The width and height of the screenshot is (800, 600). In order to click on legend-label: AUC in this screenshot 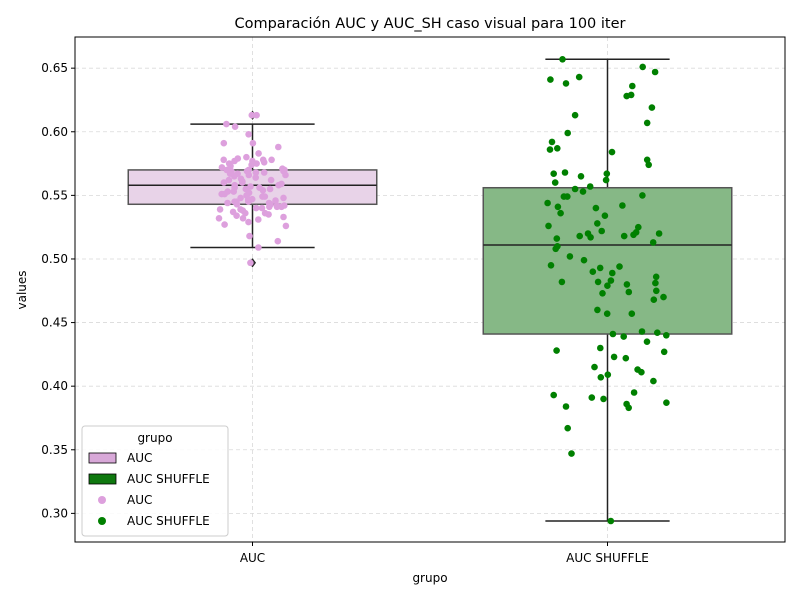, I will do `click(139, 500)`.